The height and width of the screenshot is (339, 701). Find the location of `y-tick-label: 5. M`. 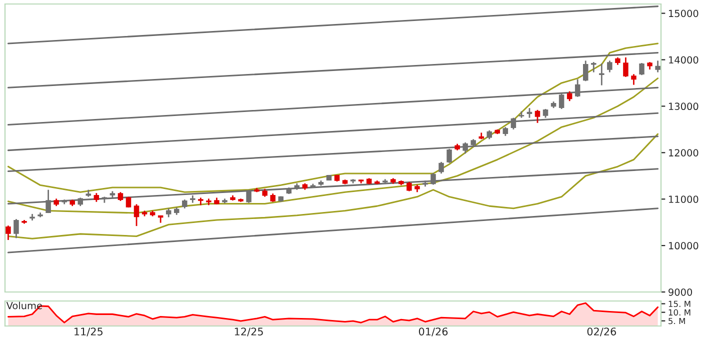

y-tick-label: 5. M is located at coordinates (676, 321).